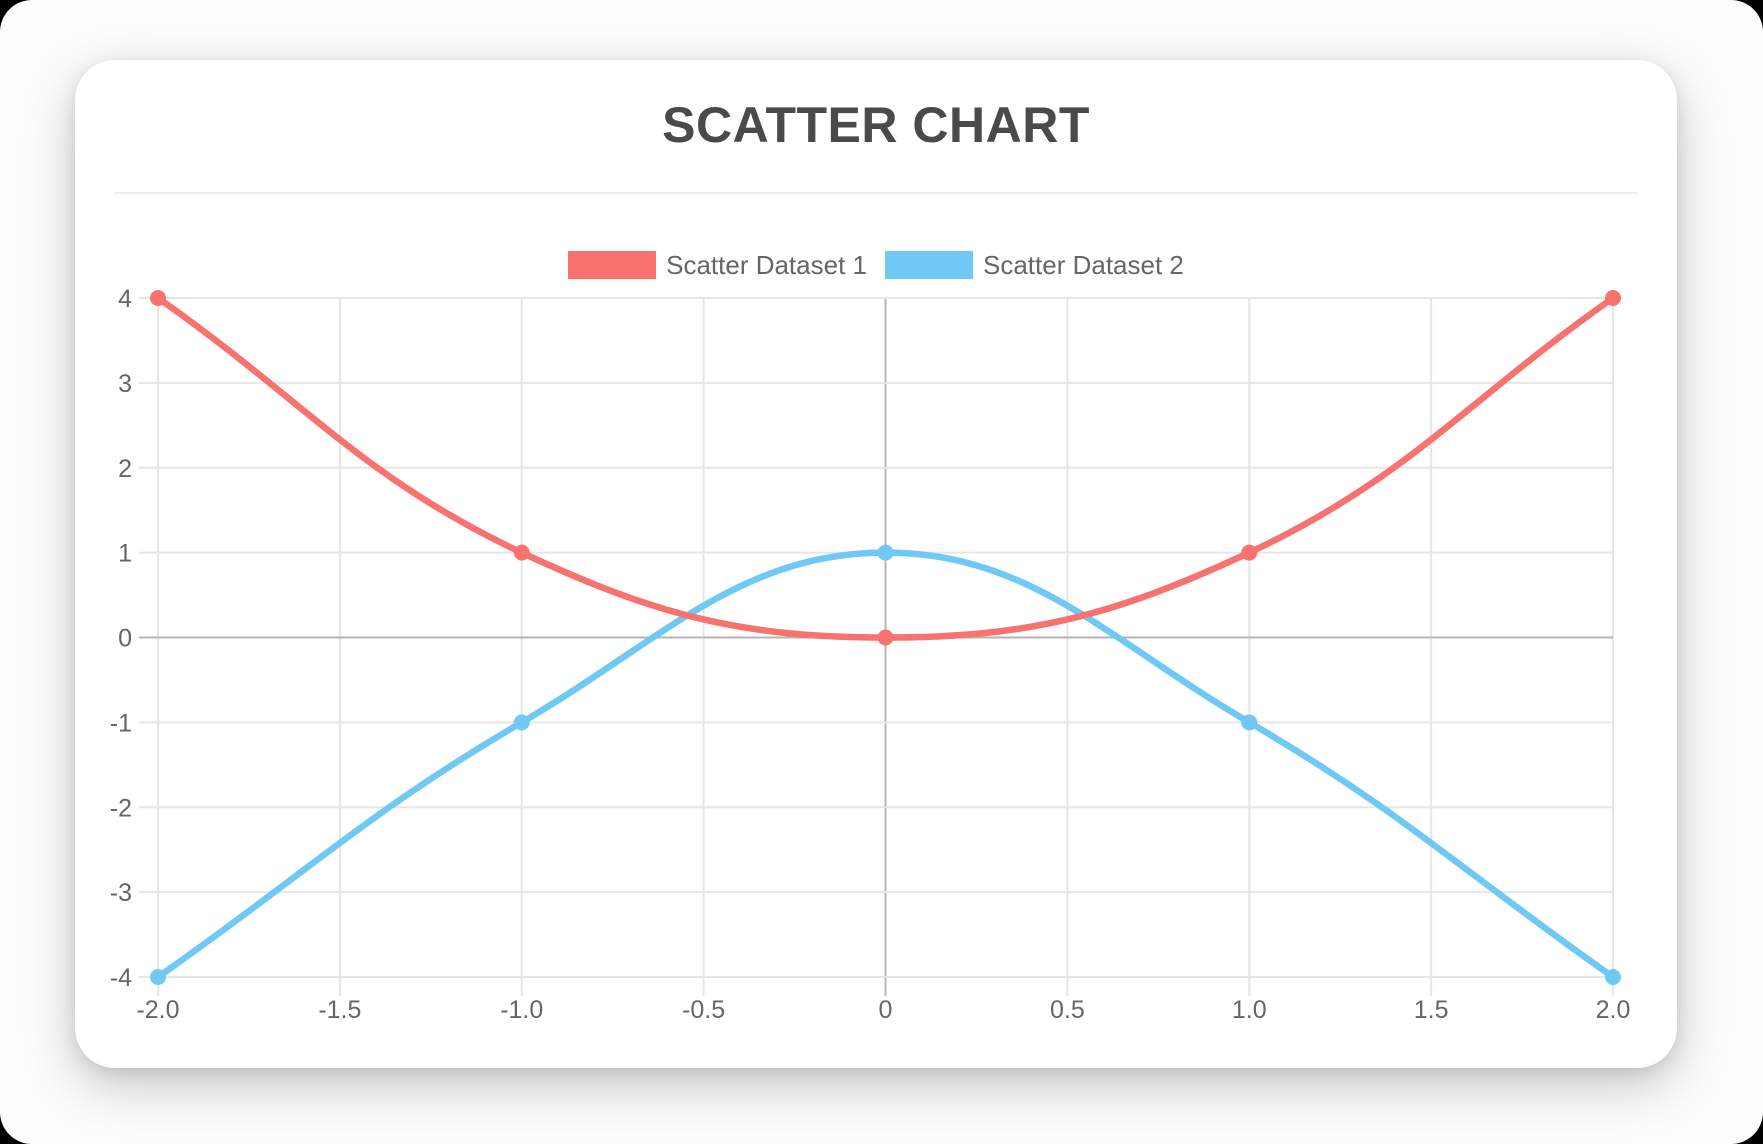  Describe the element at coordinates (521, 1010) in the screenshot. I see `x-tick-label: -1.0` at that location.